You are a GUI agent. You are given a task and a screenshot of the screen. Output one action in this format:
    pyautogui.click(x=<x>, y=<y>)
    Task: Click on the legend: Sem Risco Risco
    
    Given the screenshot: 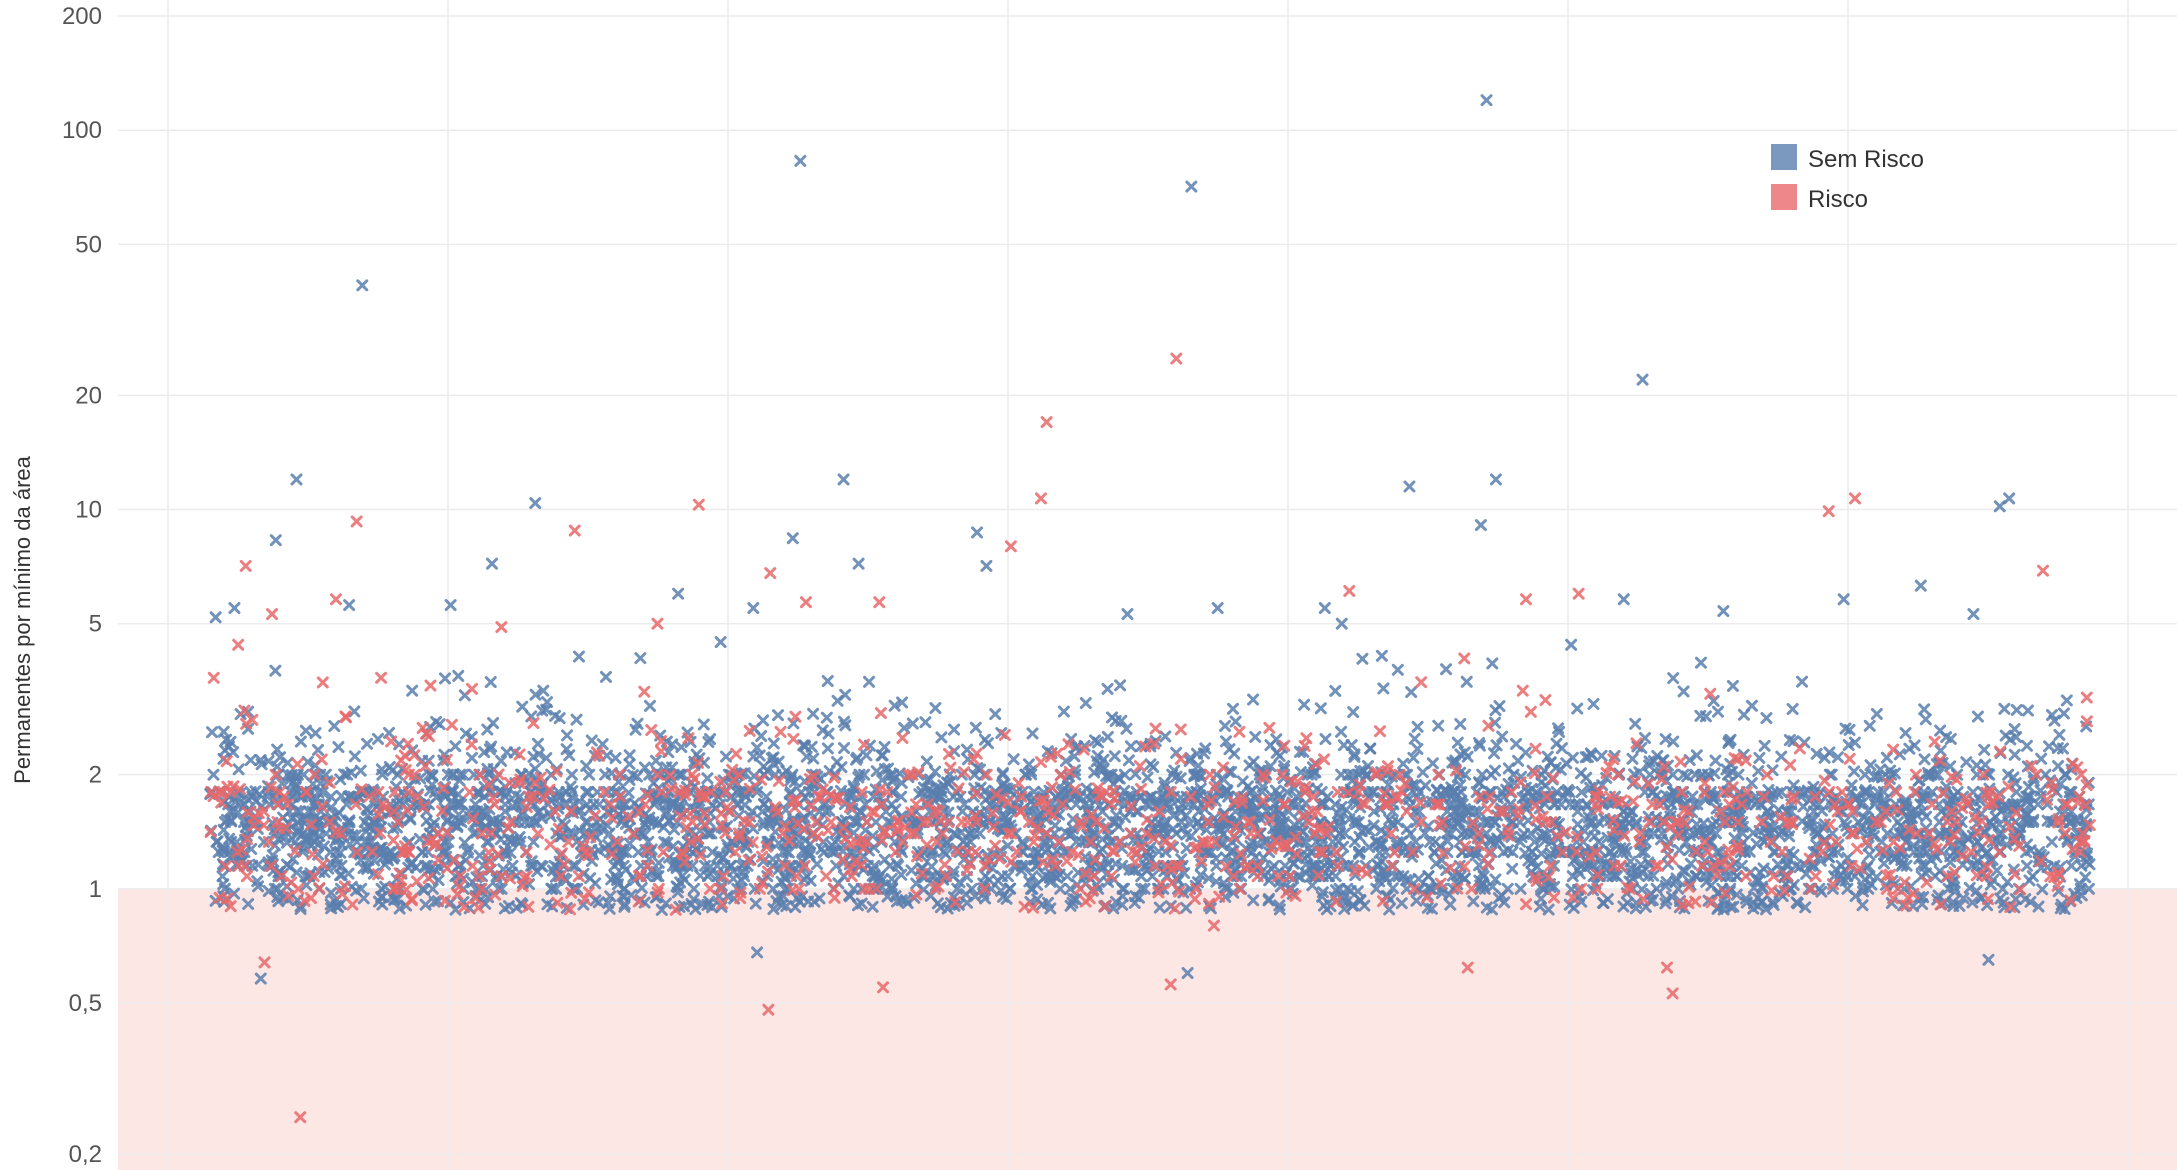 What is the action you would take?
    pyautogui.click(x=1847, y=178)
    